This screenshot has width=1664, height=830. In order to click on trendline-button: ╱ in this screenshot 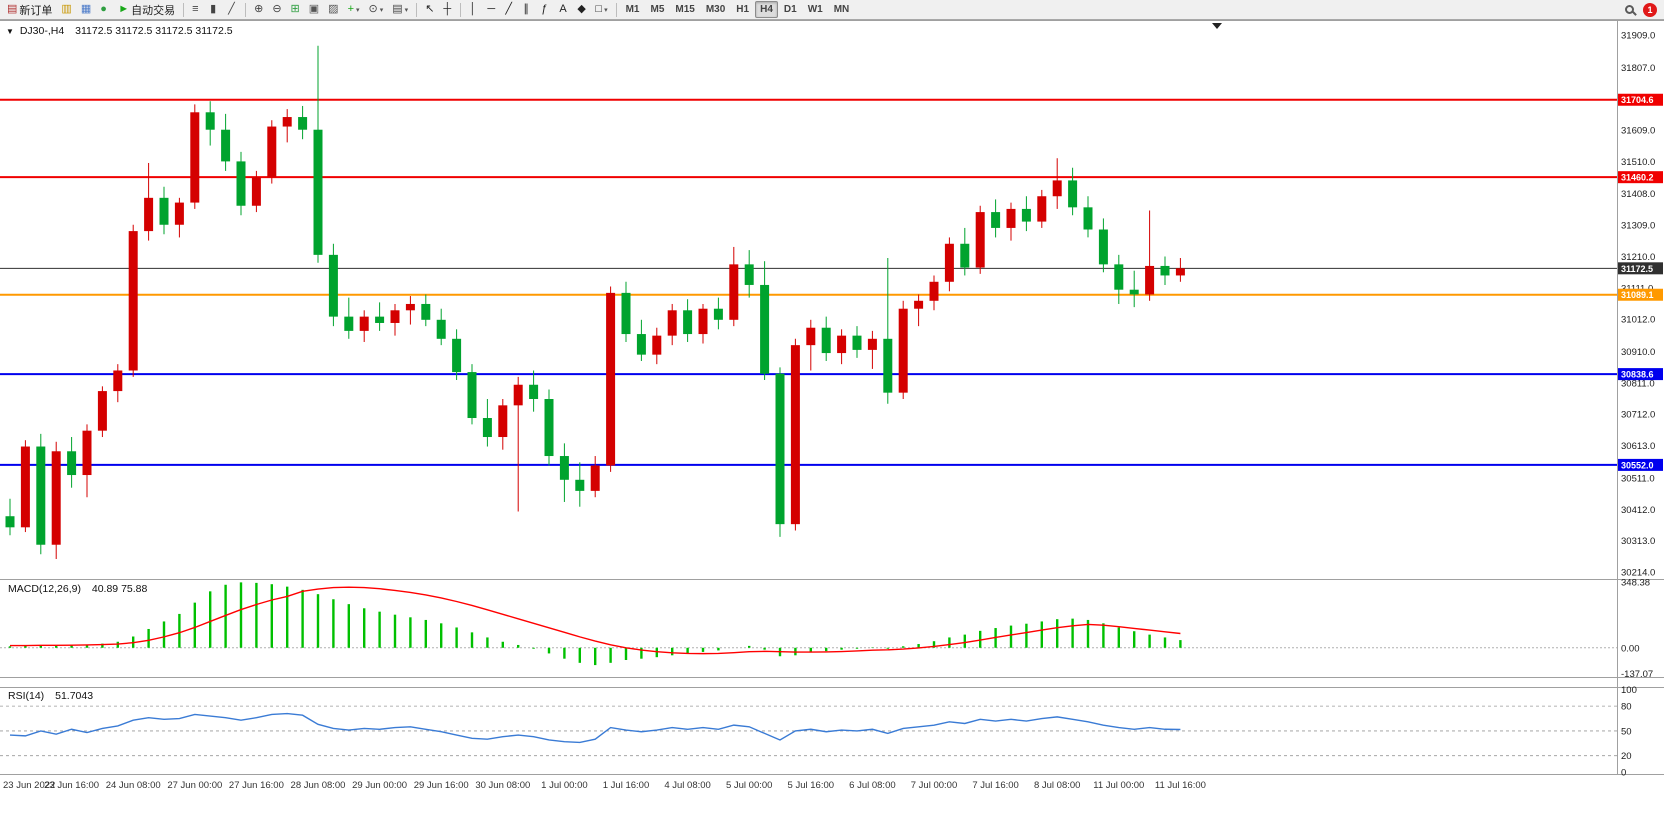, I will do `click(509, 9)`.